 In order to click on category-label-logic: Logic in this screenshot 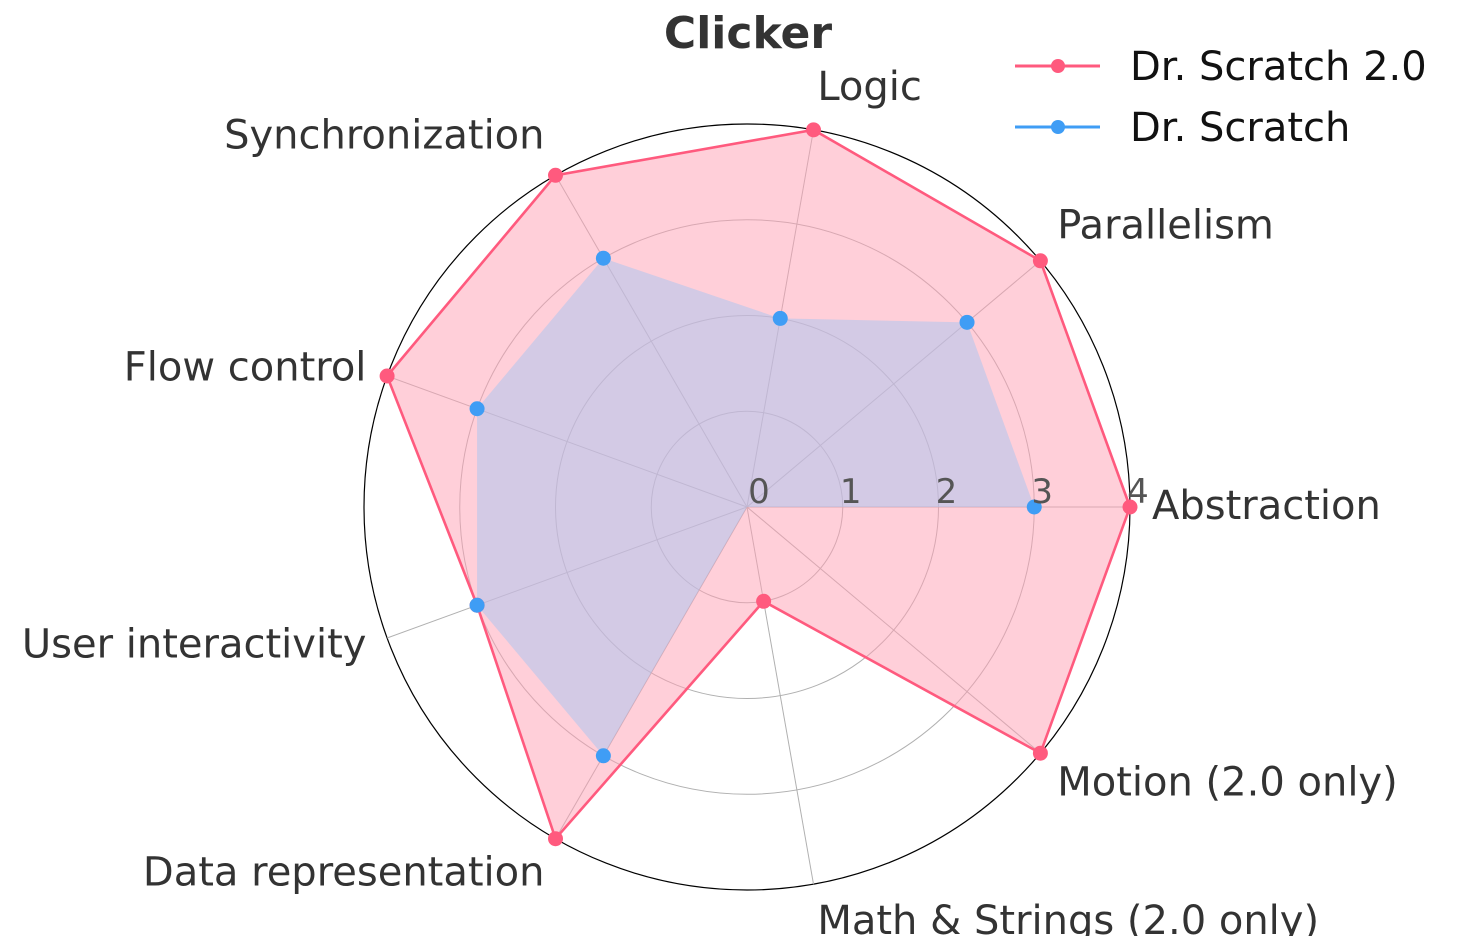, I will do `click(869, 87)`.